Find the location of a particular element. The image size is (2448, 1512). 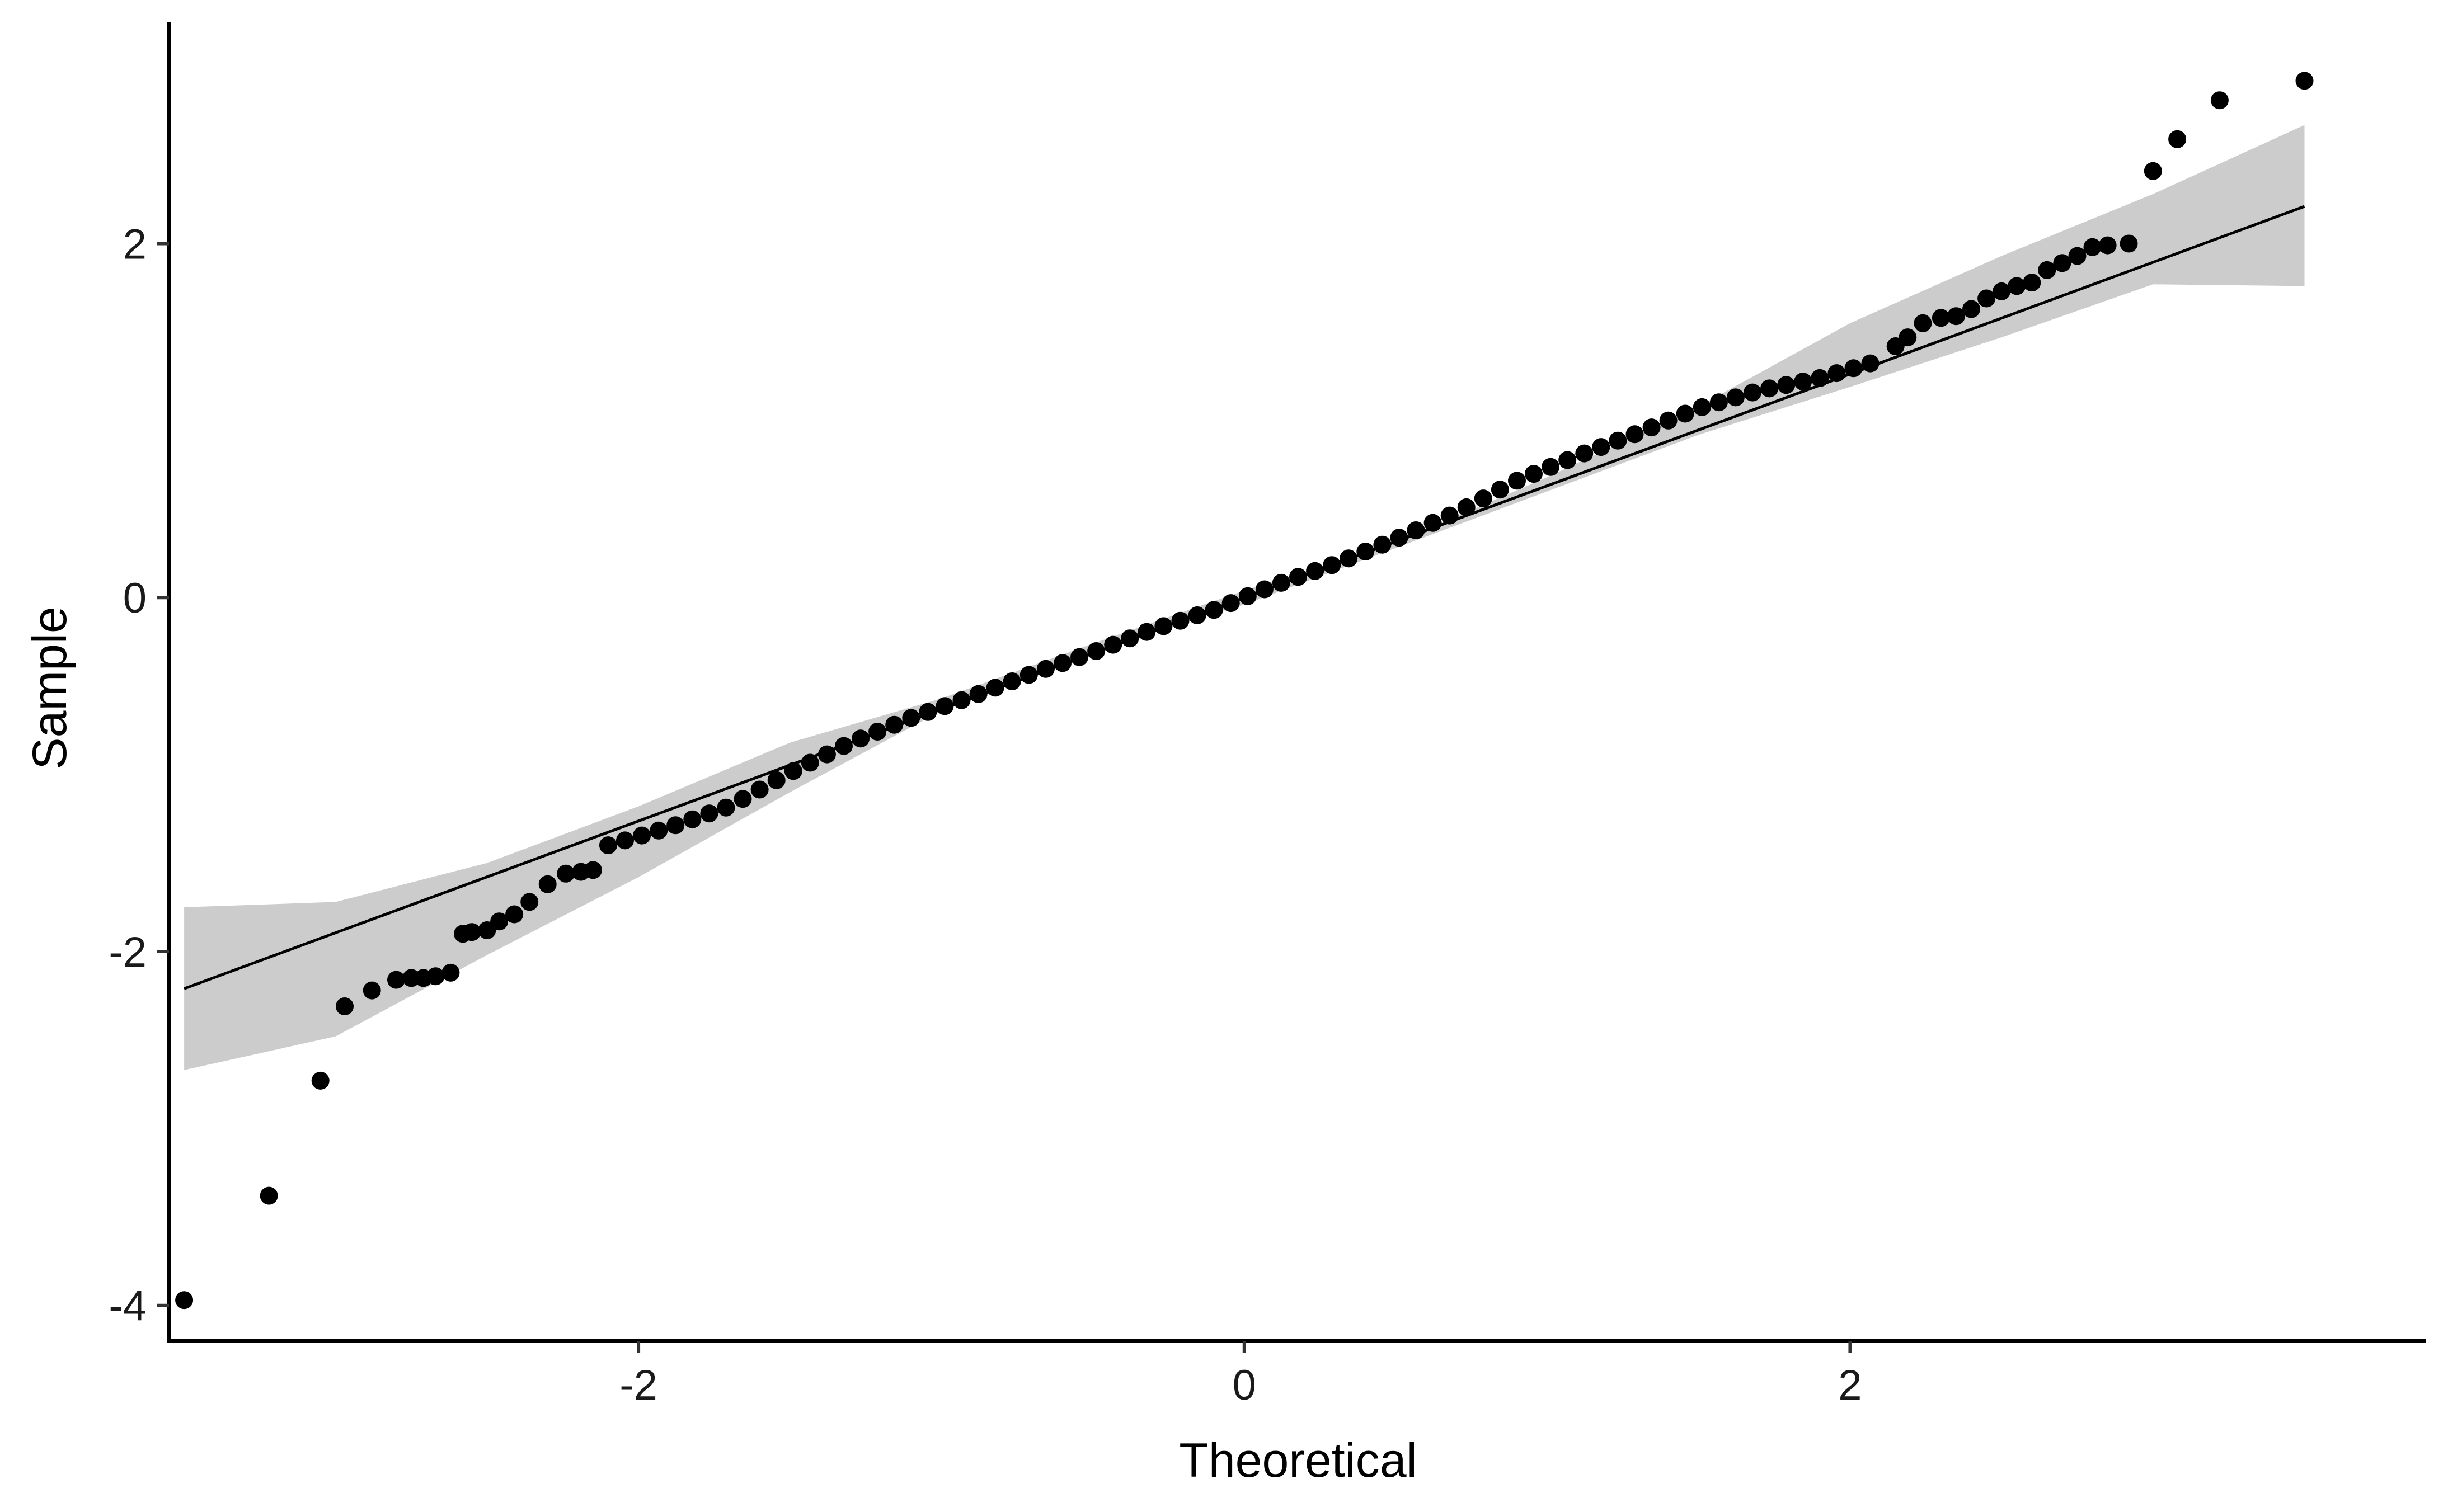

y-tick-label: -2 is located at coordinates (128, 952).